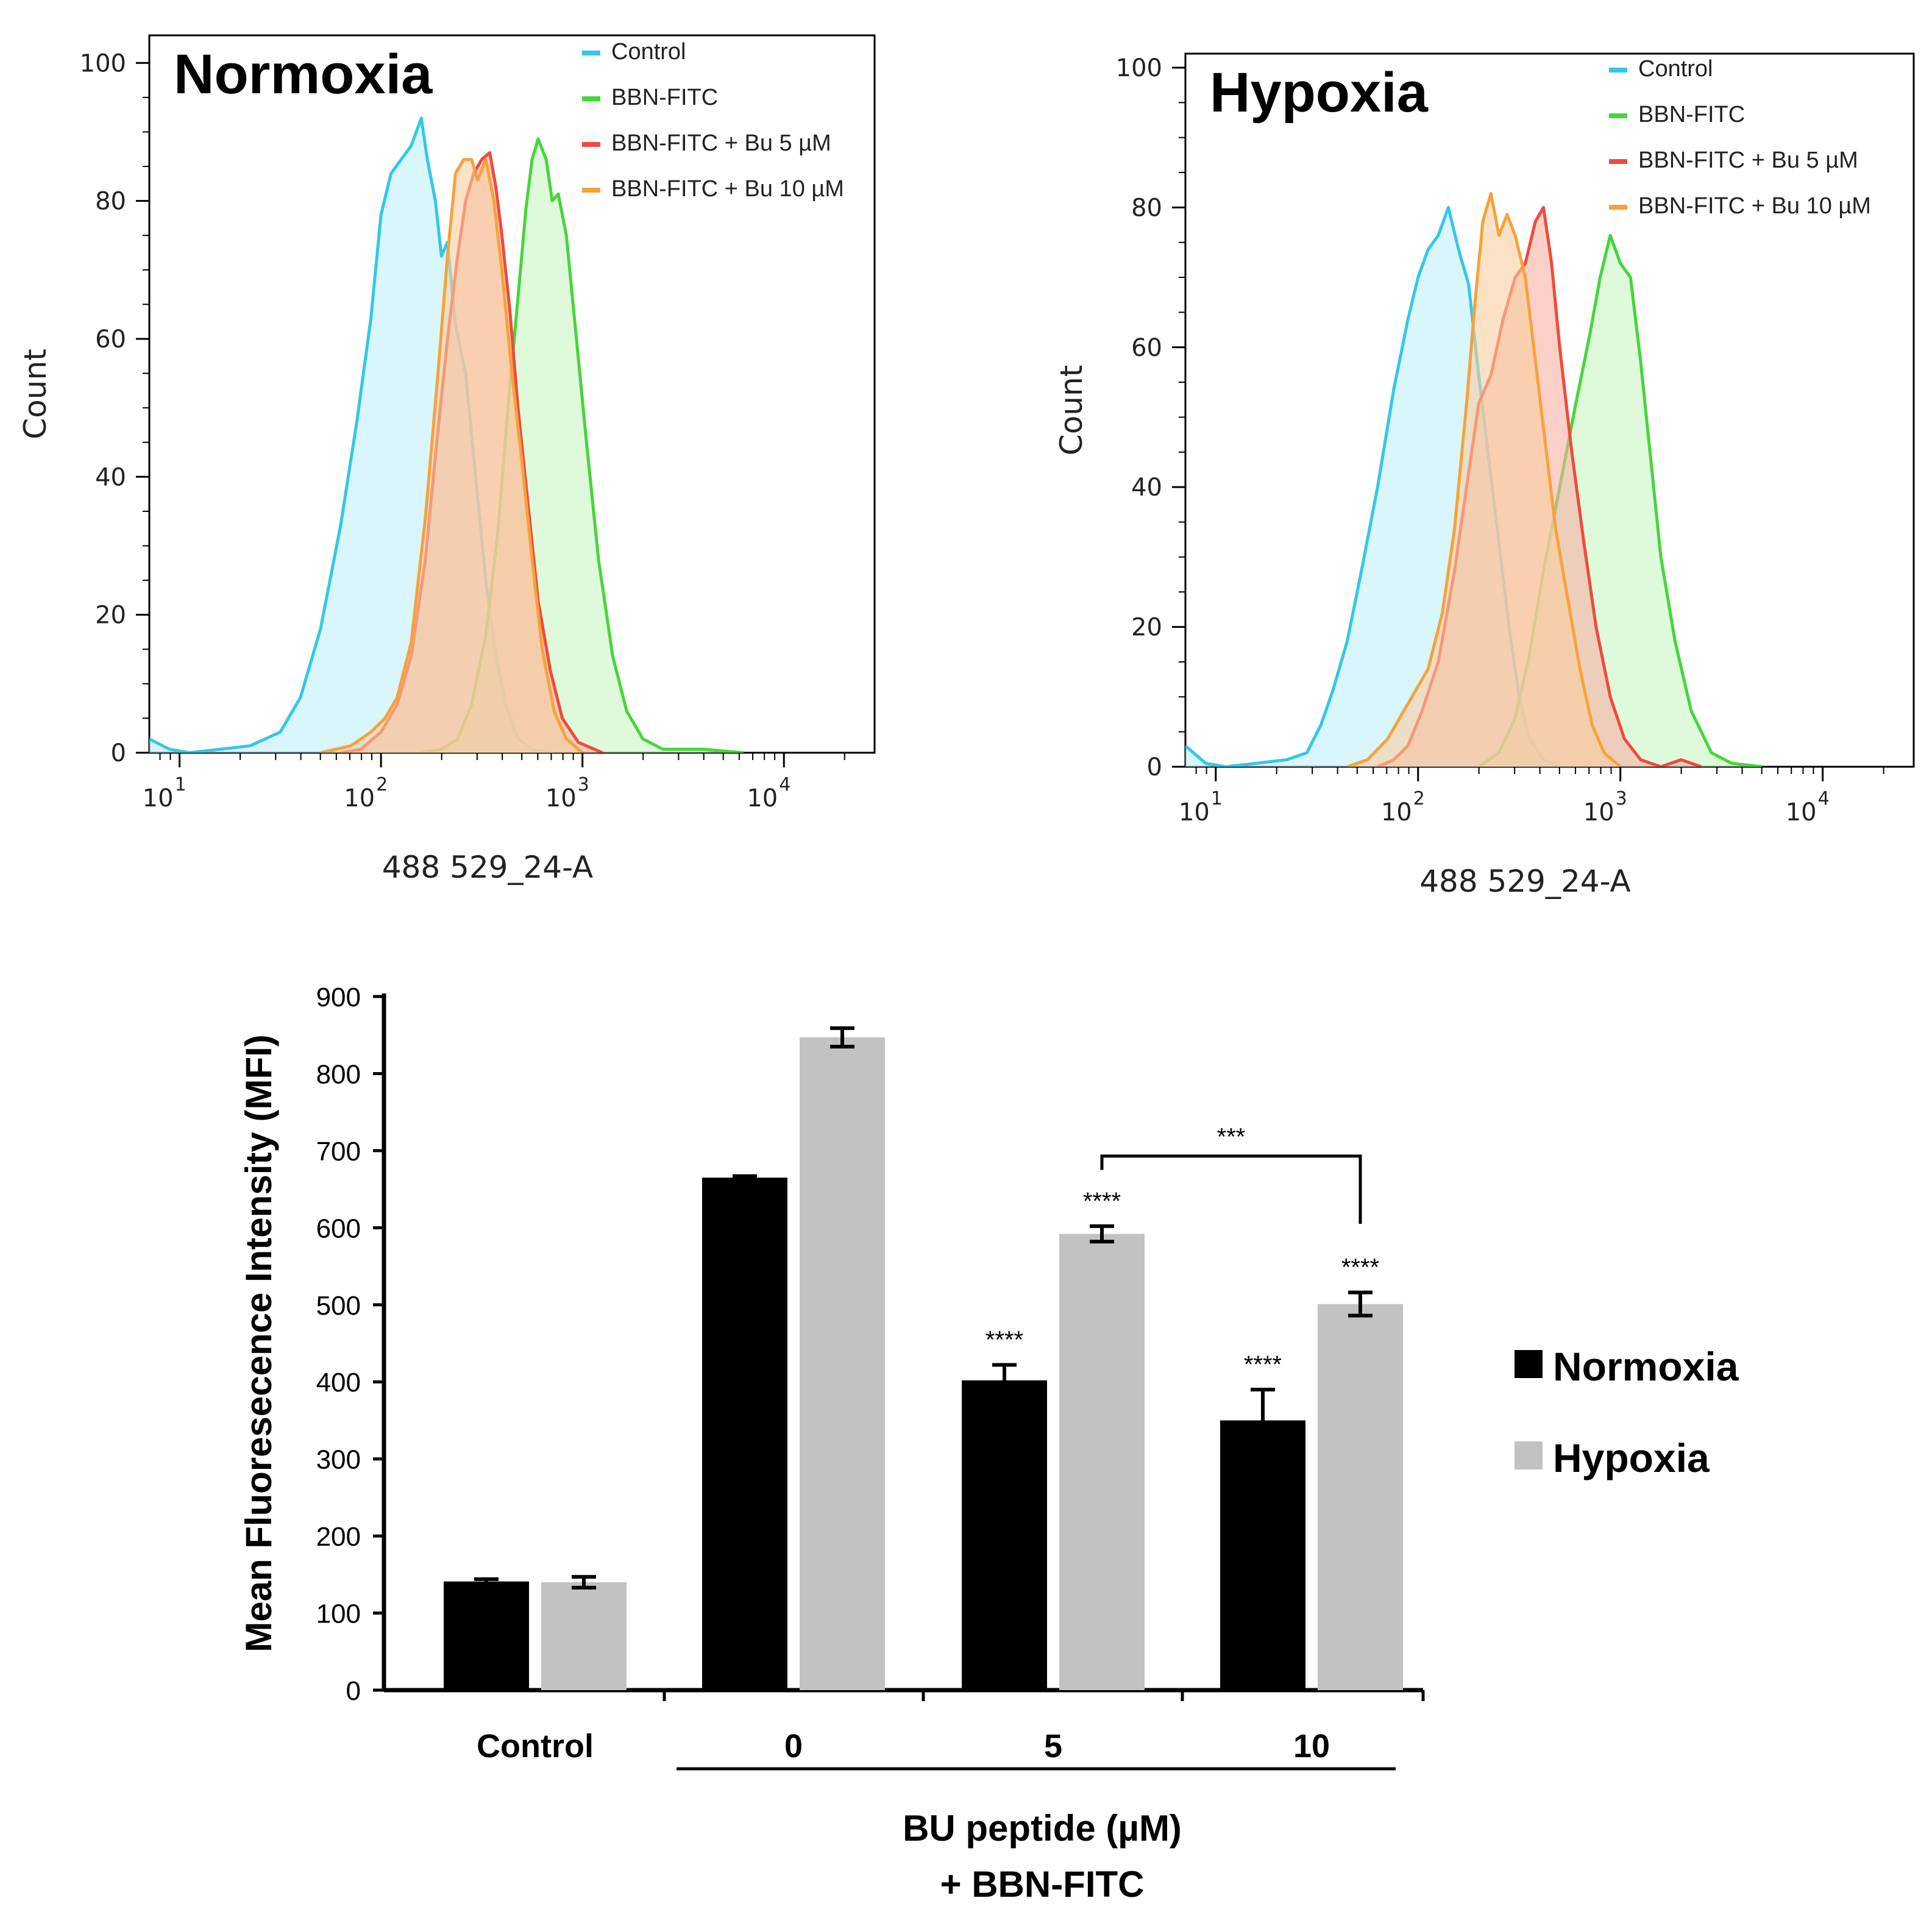 The width and height of the screenshot is (1932, 1912). I want to click on y-axis-label: Mean Fluoresecence Intensity (MFI), so click(258, 1343).